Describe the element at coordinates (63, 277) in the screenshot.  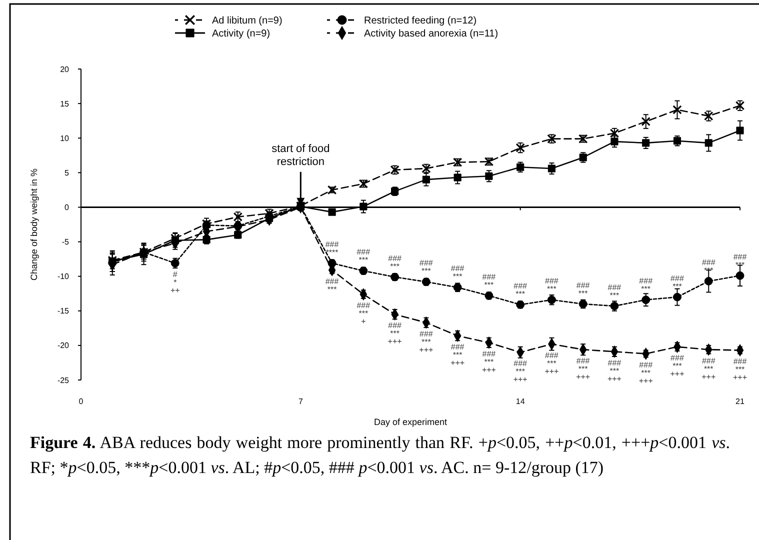
I see `y-tick-label: -10` at that location.